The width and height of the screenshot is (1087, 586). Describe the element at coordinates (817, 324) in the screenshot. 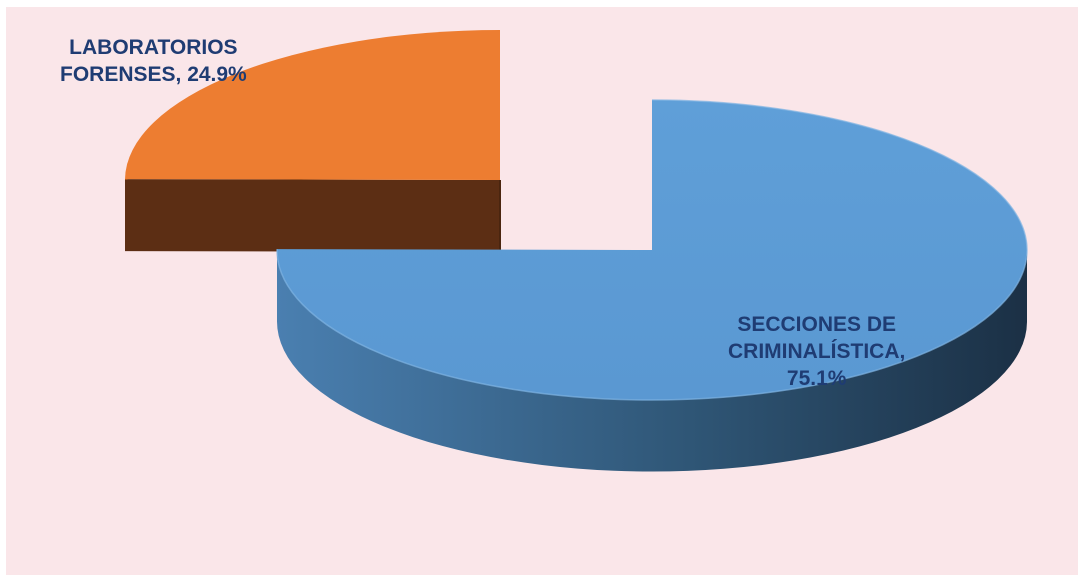

I see `slice-label-line: SECCIONES DE` at that location.